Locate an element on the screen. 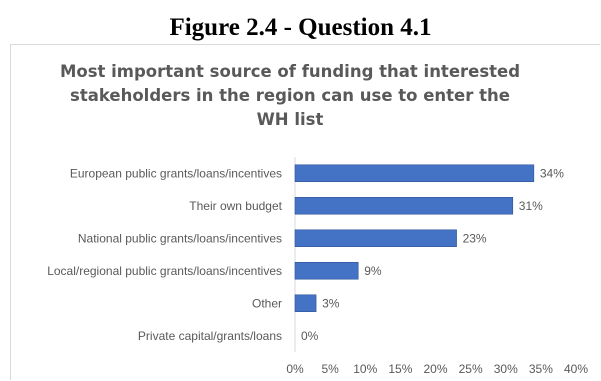  category-label: Their own budget is located at coordinates (235, 206).